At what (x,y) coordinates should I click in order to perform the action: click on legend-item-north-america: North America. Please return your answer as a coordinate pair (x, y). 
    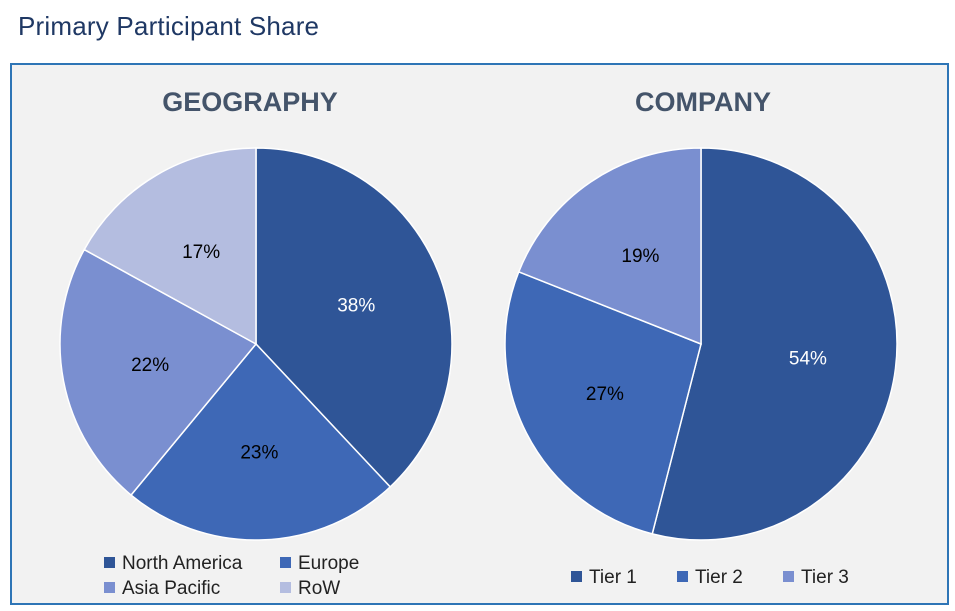
    Looking at the image, I should click on (173, 564).